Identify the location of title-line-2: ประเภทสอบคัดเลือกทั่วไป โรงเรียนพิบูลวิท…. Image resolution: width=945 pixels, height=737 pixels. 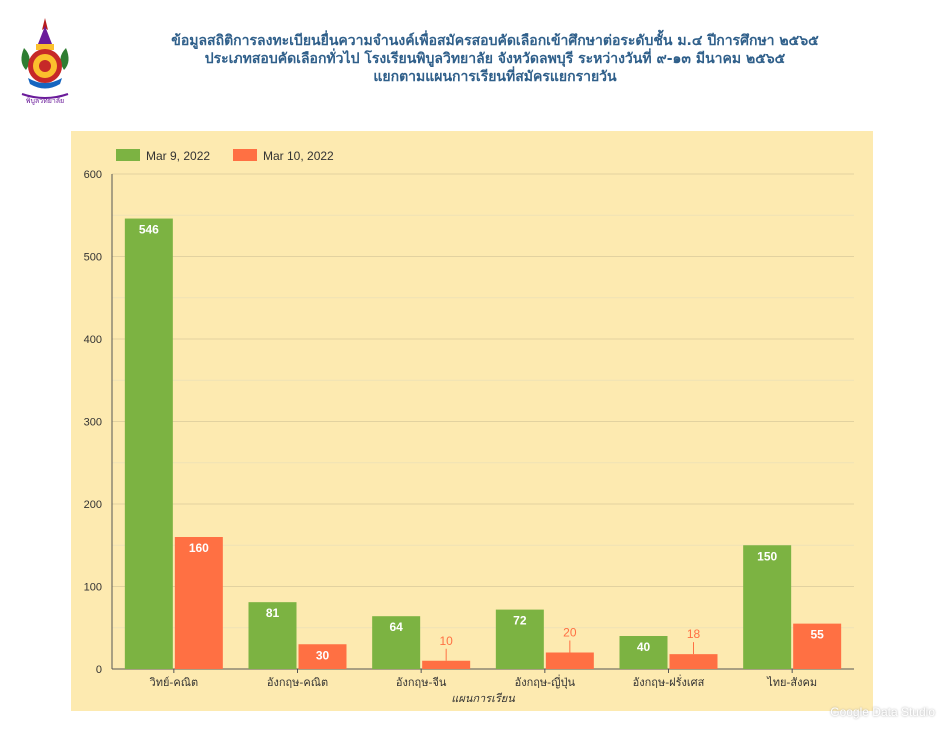
(495, 59).